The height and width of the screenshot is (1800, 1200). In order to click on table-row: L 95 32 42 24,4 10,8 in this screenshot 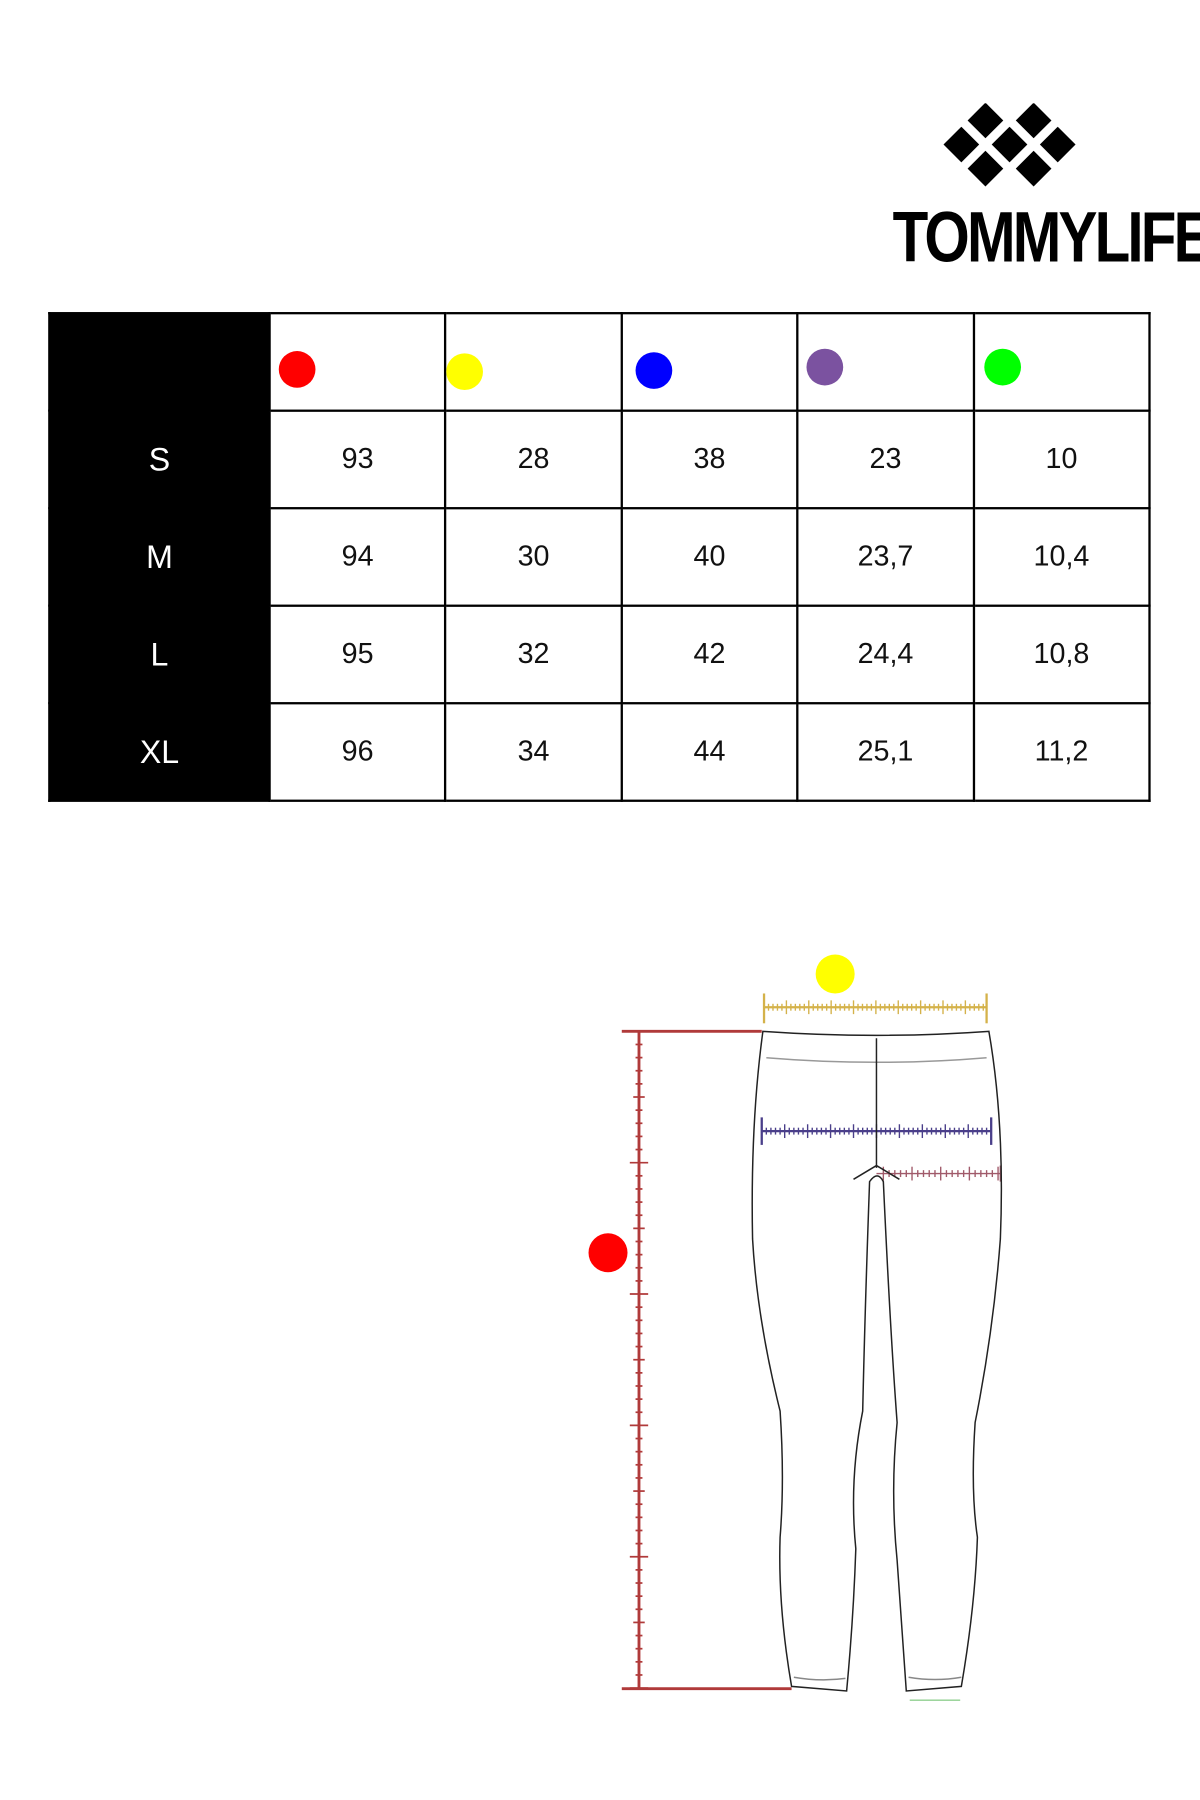, I will do `click(599, 654)`.